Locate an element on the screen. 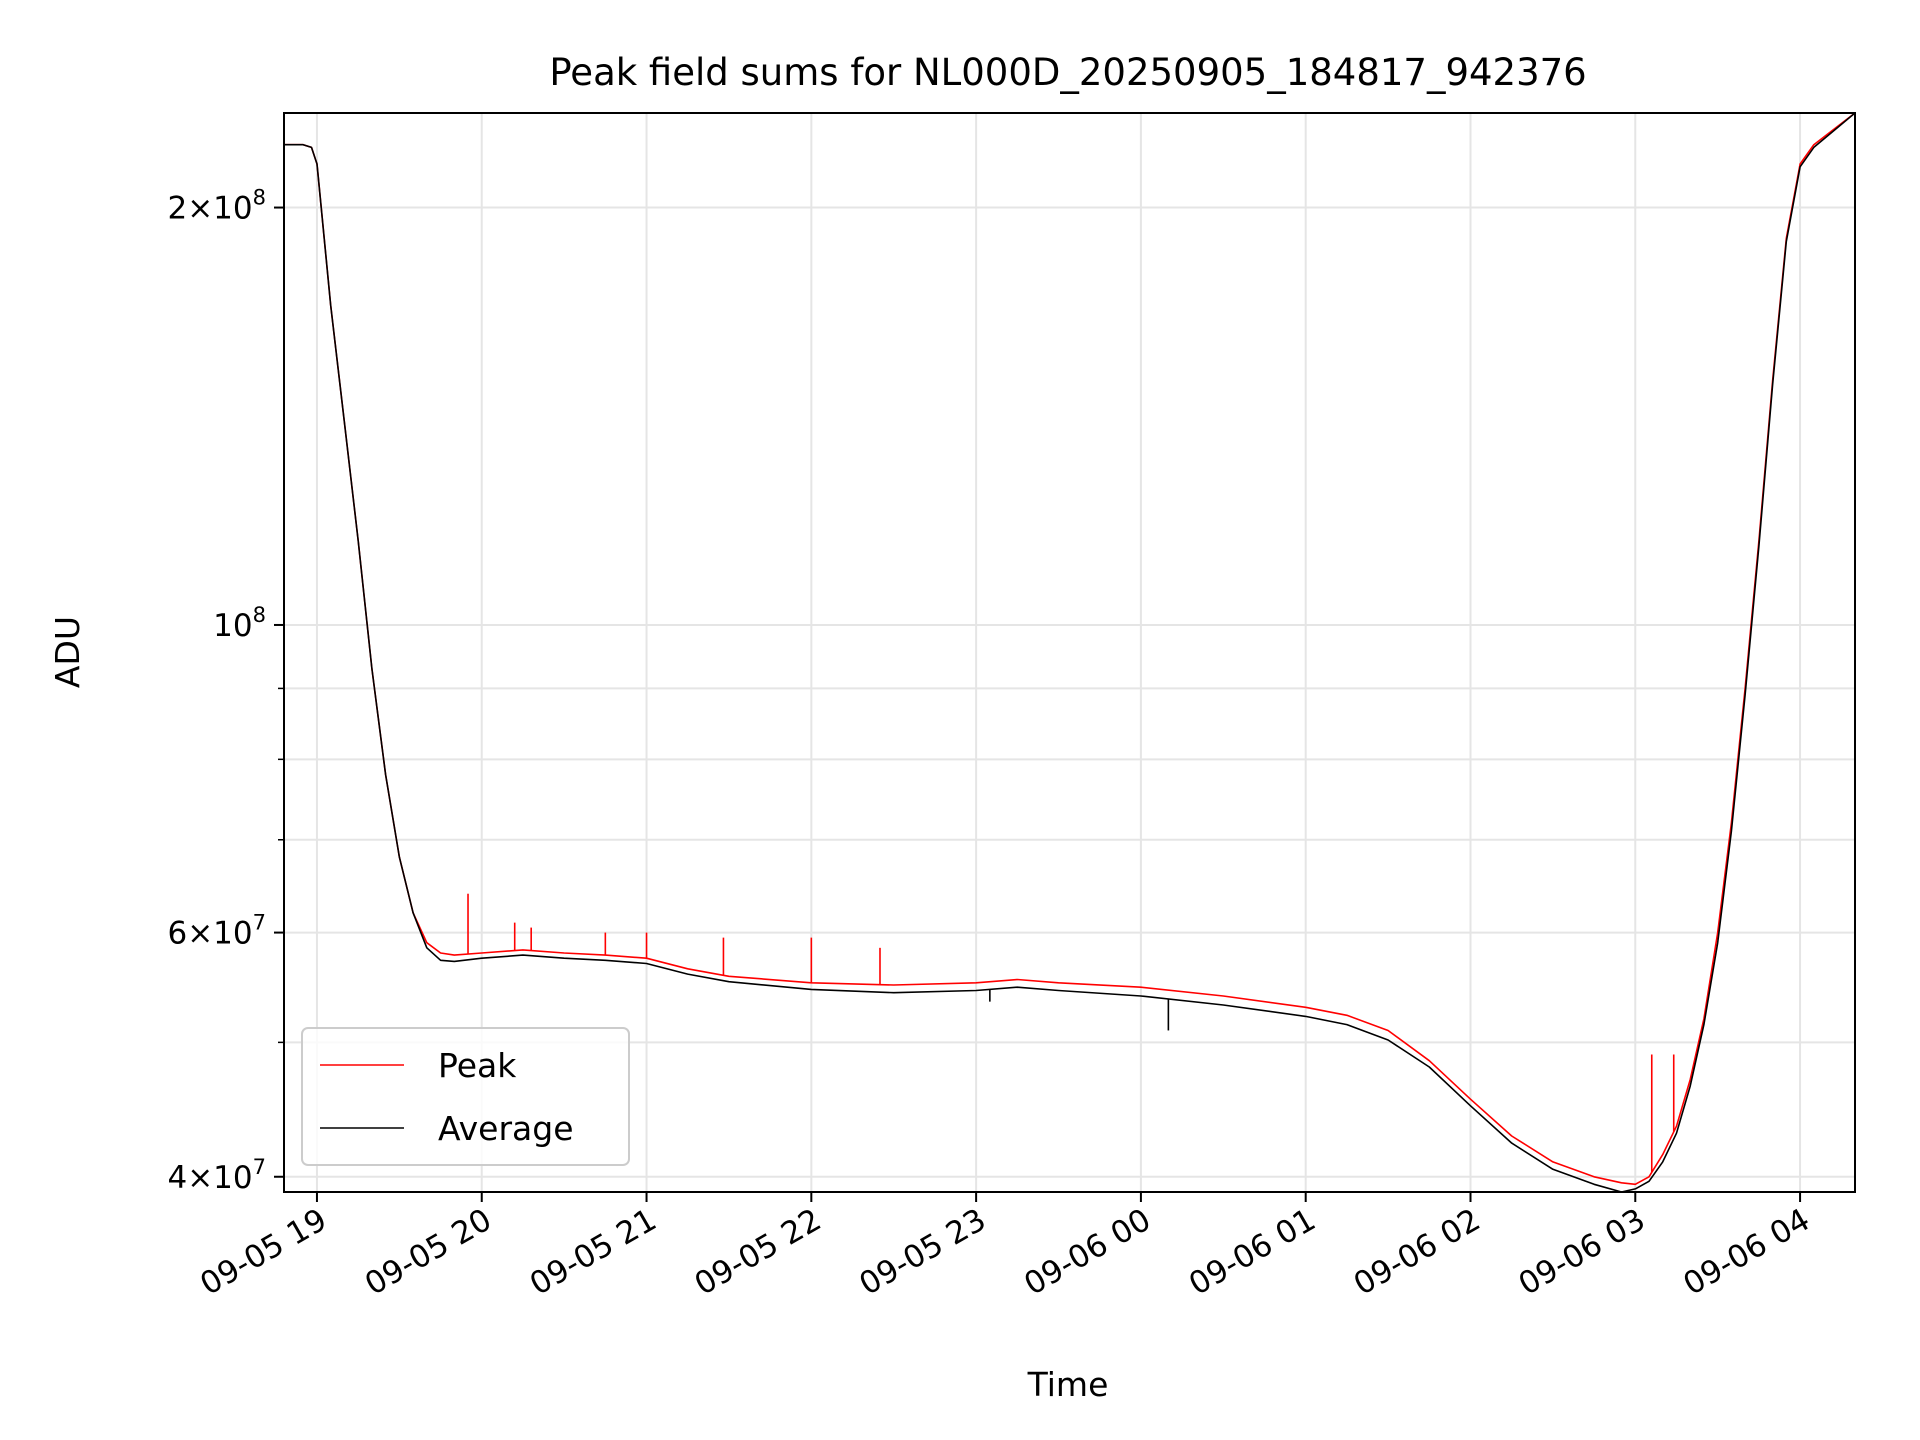 This screenshot has width=1920, height=1440. y-tick-label: 4×107 is located at coordinates (216, 1175).